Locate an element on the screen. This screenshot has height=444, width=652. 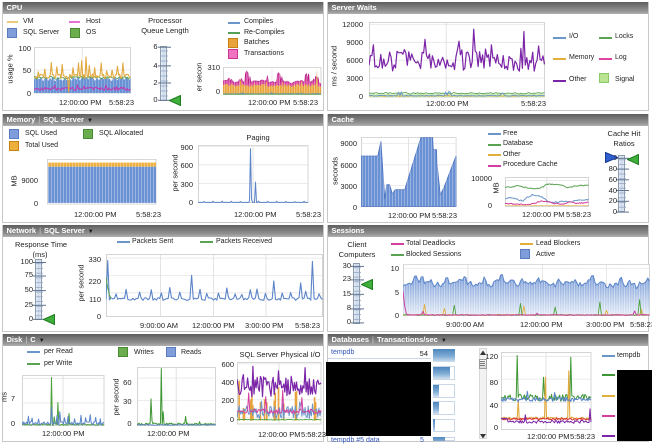
svg-text: er secon is located at coordinates (199, 77).